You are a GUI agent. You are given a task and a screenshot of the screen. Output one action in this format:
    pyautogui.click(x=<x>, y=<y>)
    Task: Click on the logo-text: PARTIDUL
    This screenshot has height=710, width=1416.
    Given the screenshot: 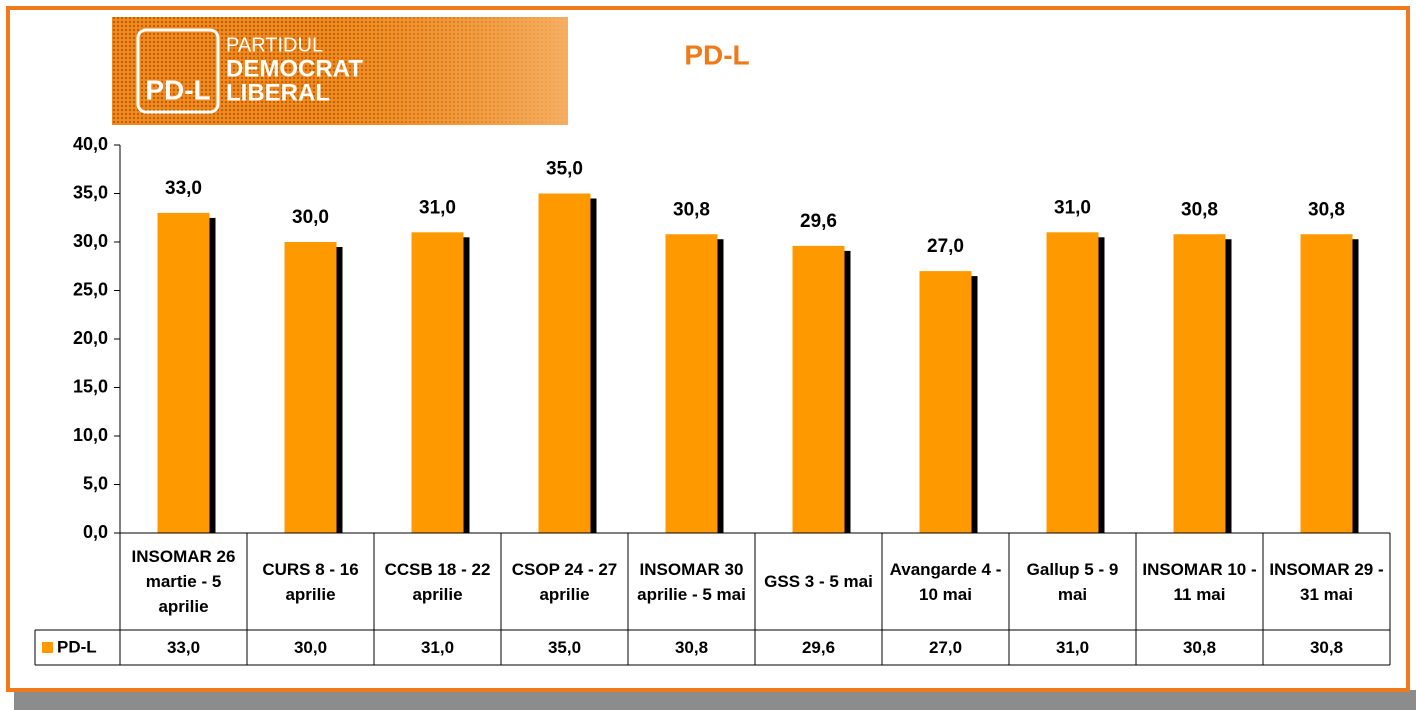 What is the action you would take?
    pyautogui.click(x=274, y=45)
    